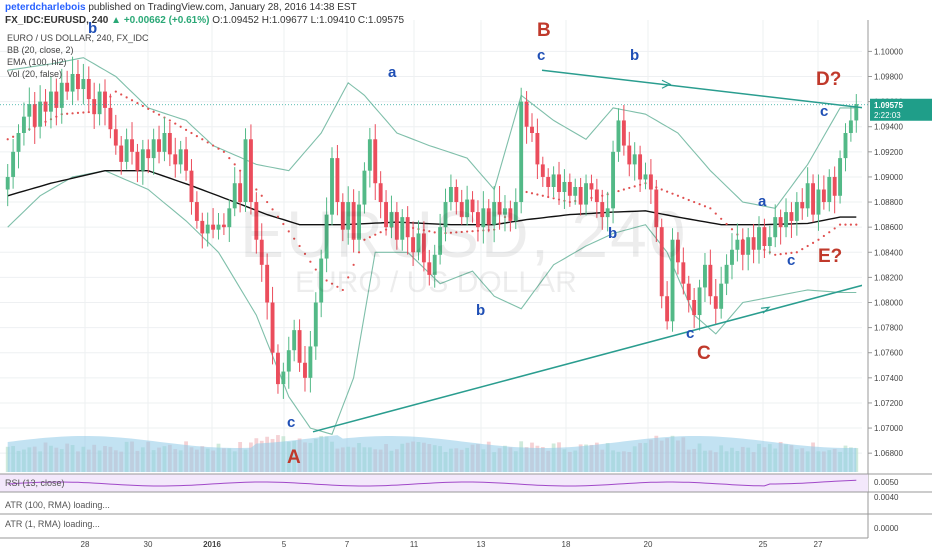  I want to click on x-tick-label: 28, so click(85, 544).